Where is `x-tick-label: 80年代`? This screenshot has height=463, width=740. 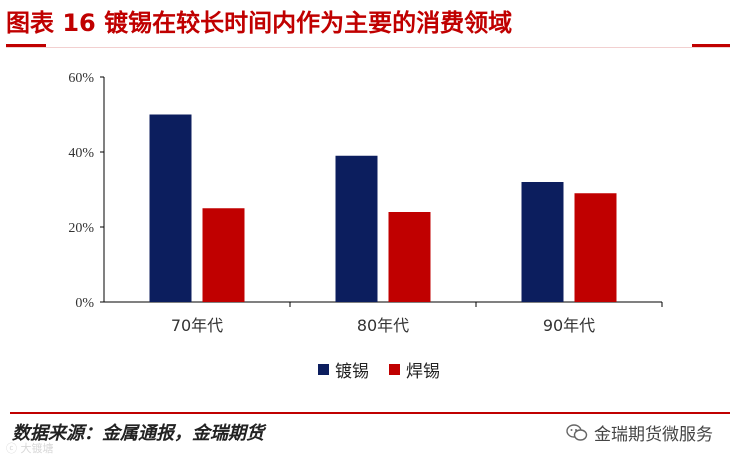
x-tick-label: 80年代 is located at coordinates (383, 325).